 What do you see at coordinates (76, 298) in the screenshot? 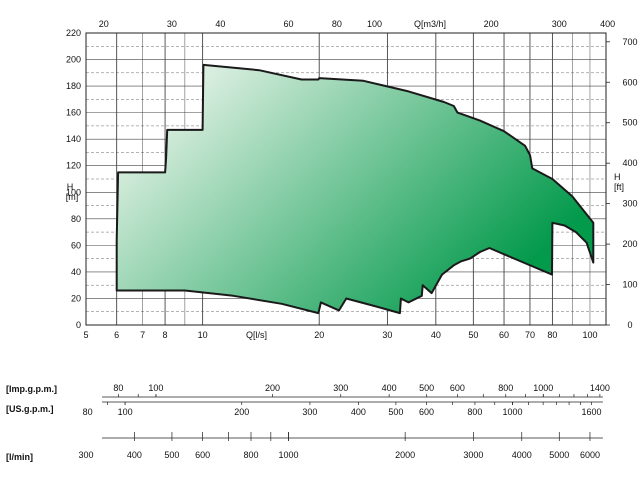
I see `y-left-tick-label: 20` at bounding box center [76, 298].